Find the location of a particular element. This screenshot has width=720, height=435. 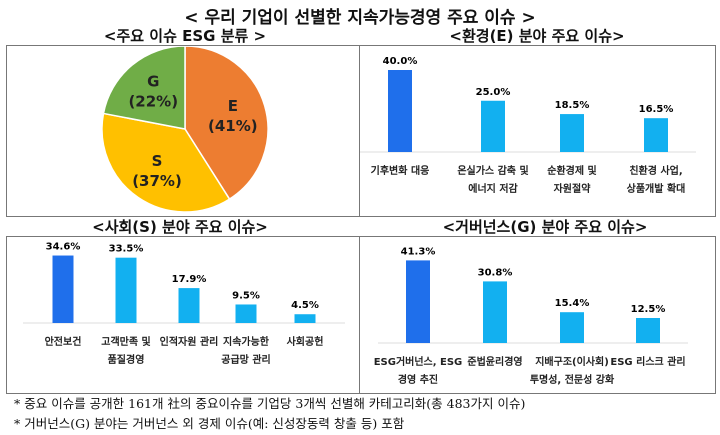

pie-slice-label: (41%) is located at coordinates (233, 126).